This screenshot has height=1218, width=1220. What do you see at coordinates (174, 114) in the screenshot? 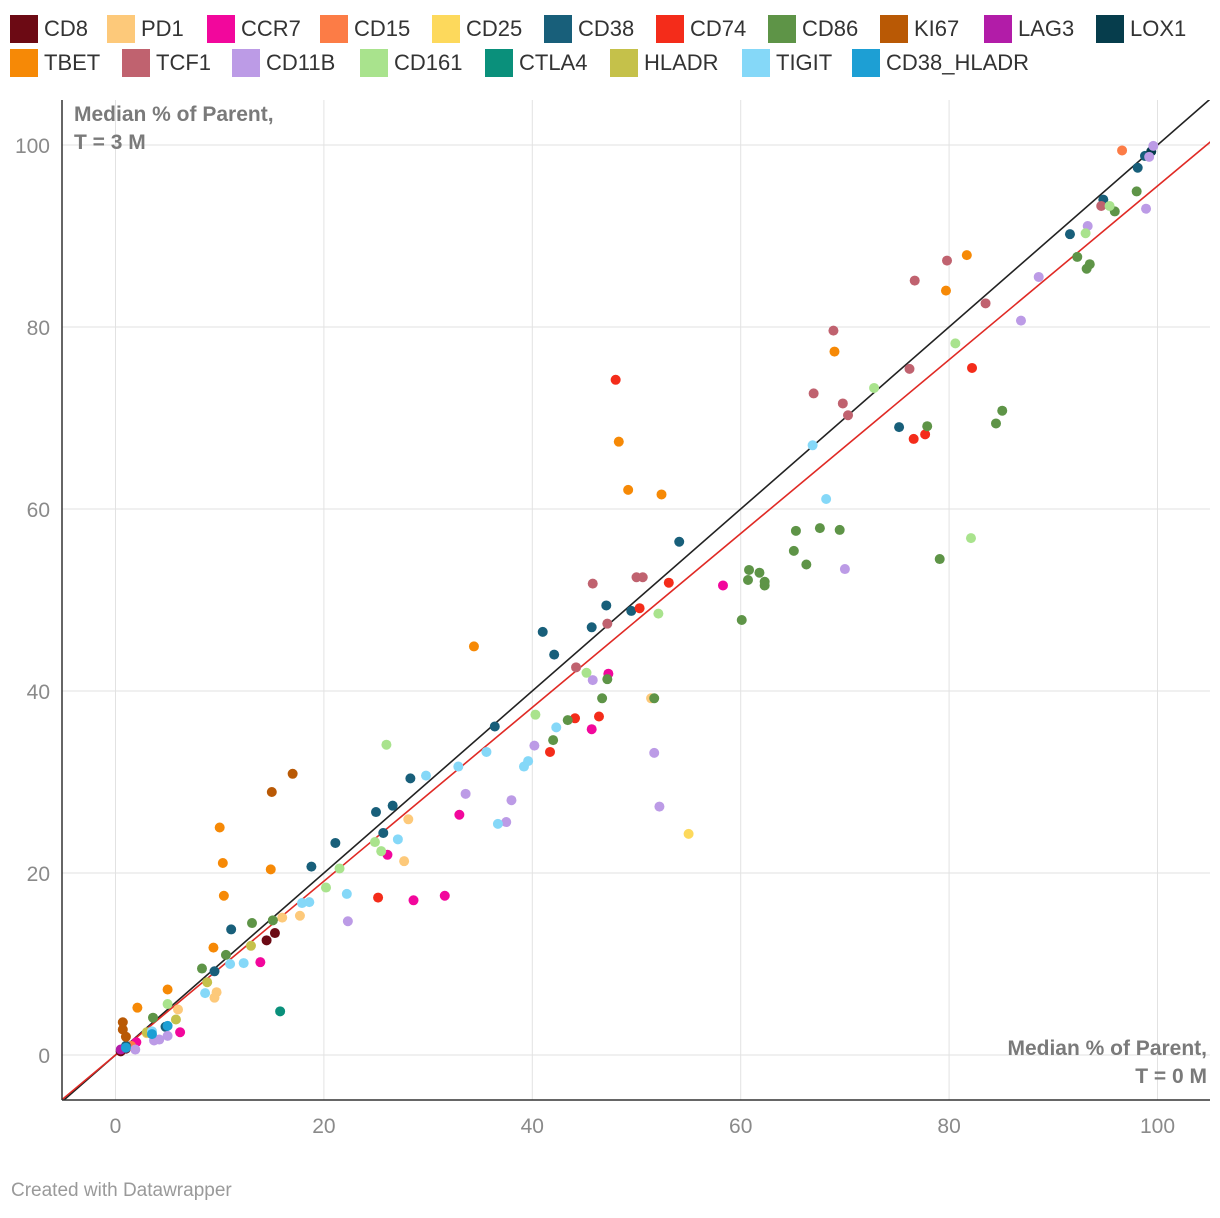
I see `y-annotation-line1: Median % of Parent,` at bounding box center [174, 114].